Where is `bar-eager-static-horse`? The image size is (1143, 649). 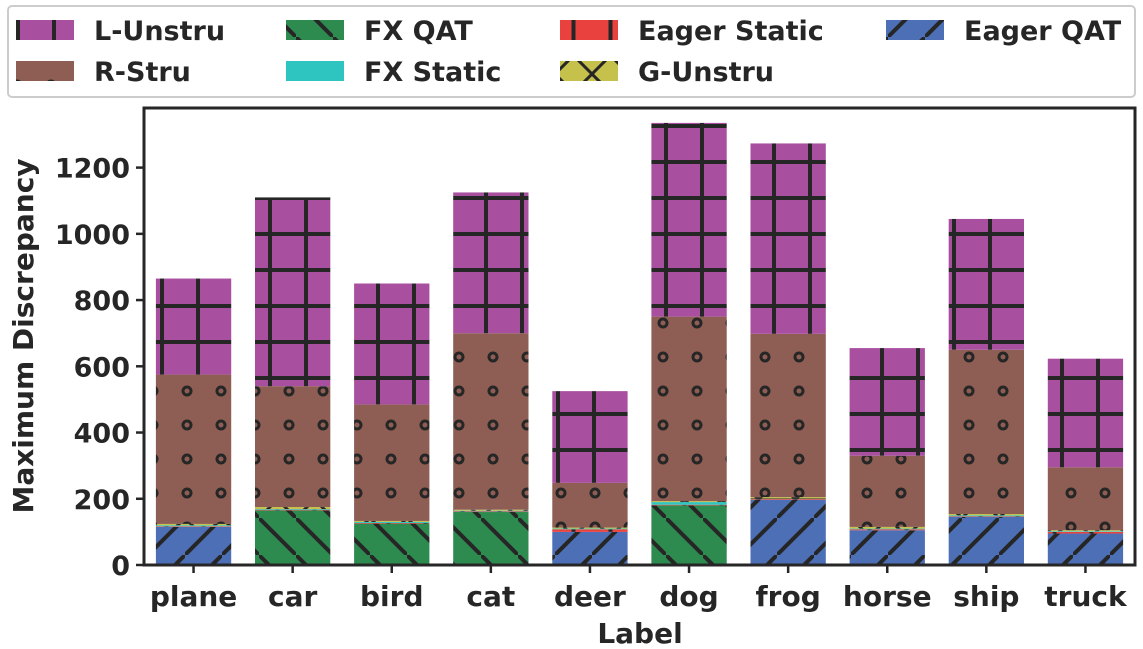
bar-eager-static-horse is located at coordinates (887, 530).